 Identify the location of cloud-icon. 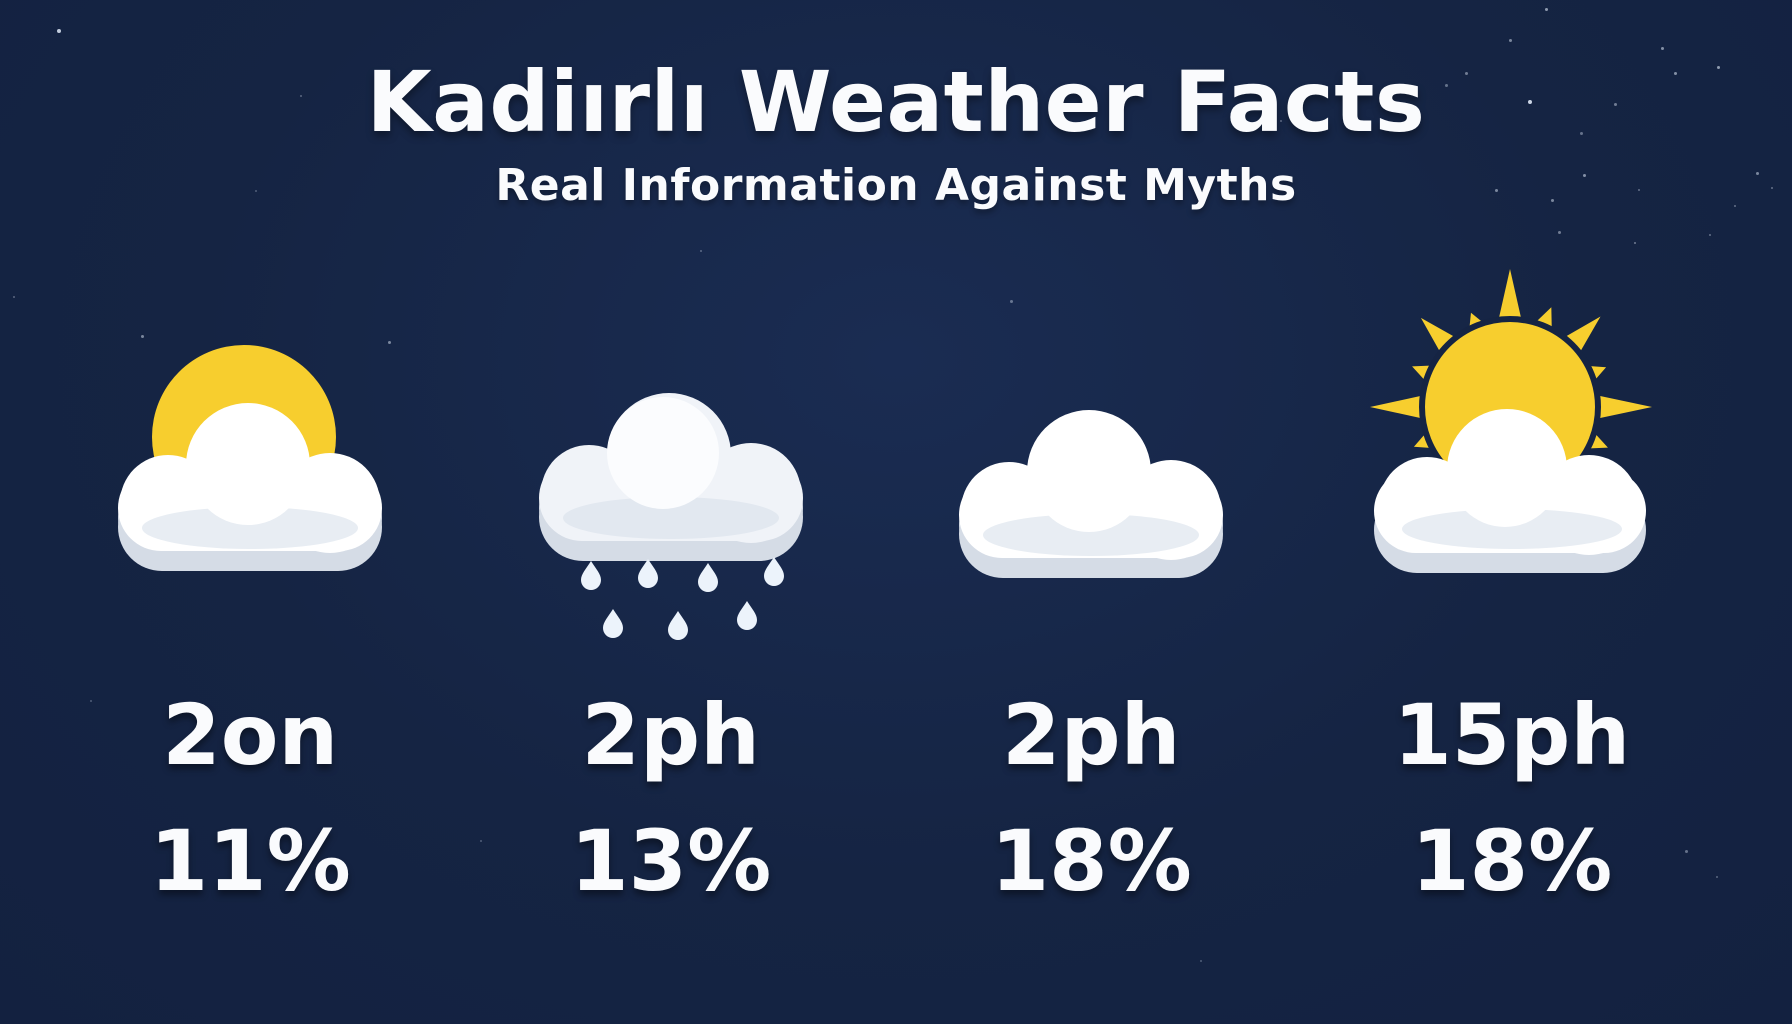
(1091, 494).